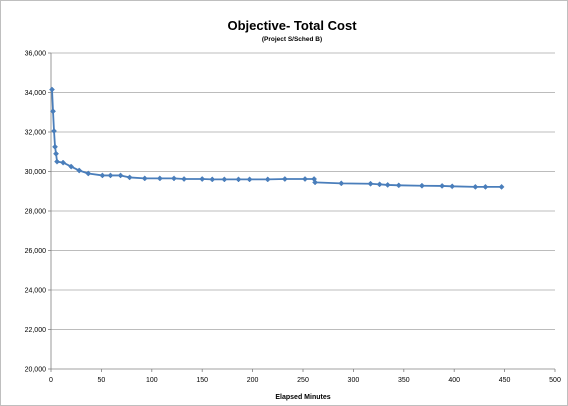 The height and width of the screenshot is (406, 568). Describe the element at coordinates (505, 380) in the screenshot. I see `x-tick-label: 450` at that location.